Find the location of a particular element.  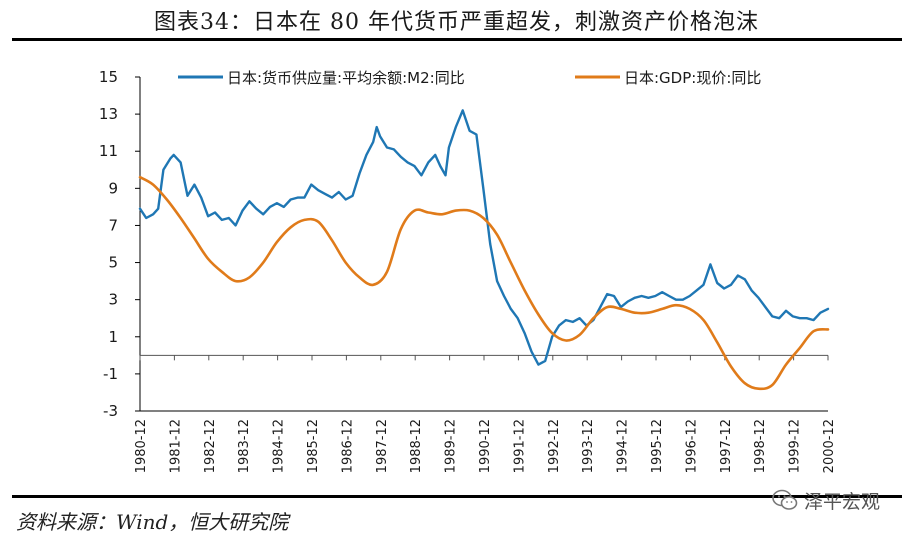

x-tick-label: 1997-12 is located at coordinates (726, 446).